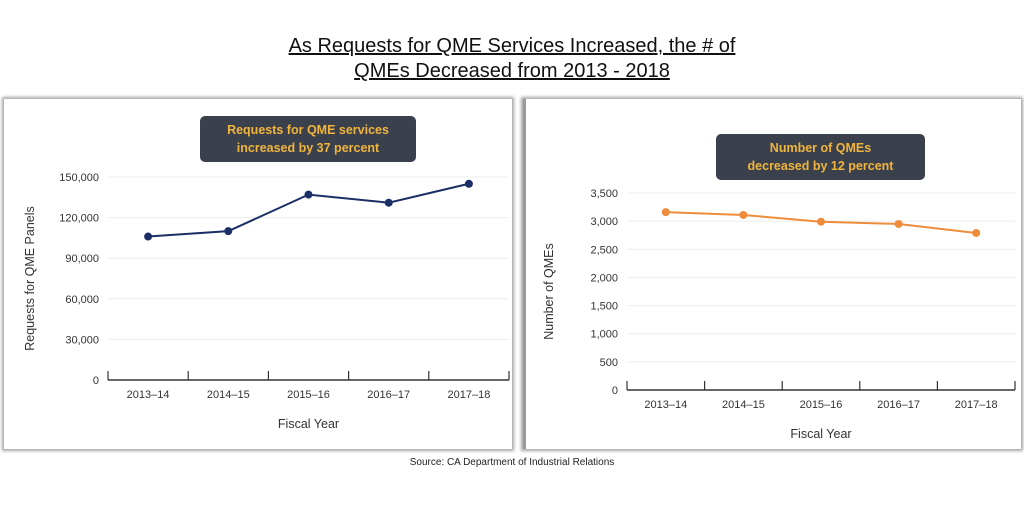 The width and height of the screenshot is (1024, 516). What do you see at coordinates (228, 395) in the screenshot?
I see `requests-x-tick-label: 2014–15` at bounding box center [228, 395].